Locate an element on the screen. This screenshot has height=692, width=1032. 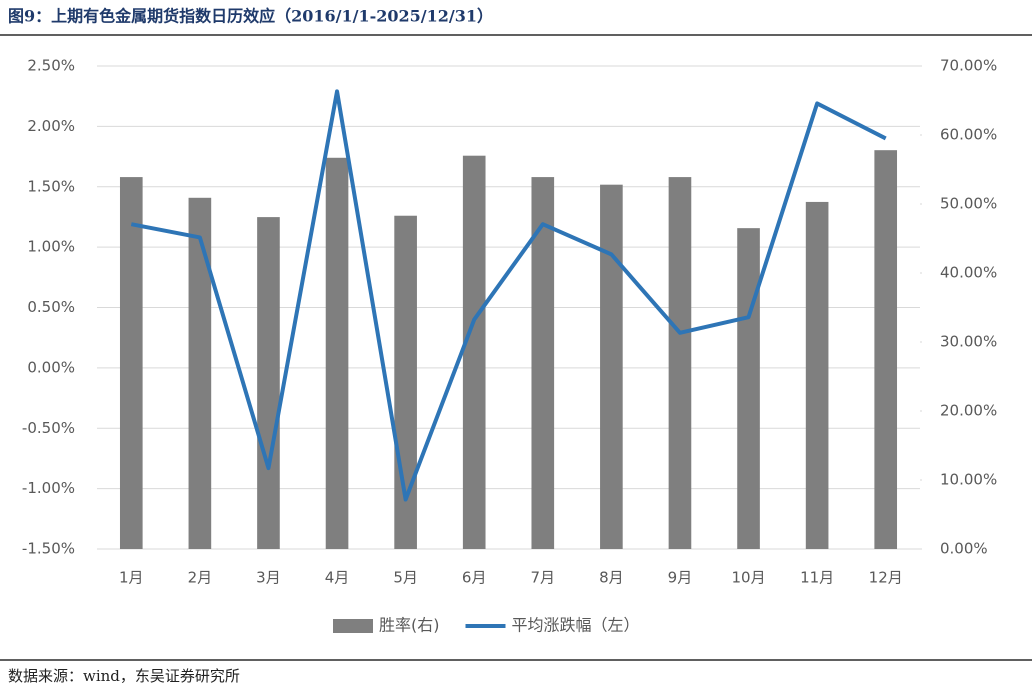
y-tick-label: 1.00% is located at coordinates (51, 247).